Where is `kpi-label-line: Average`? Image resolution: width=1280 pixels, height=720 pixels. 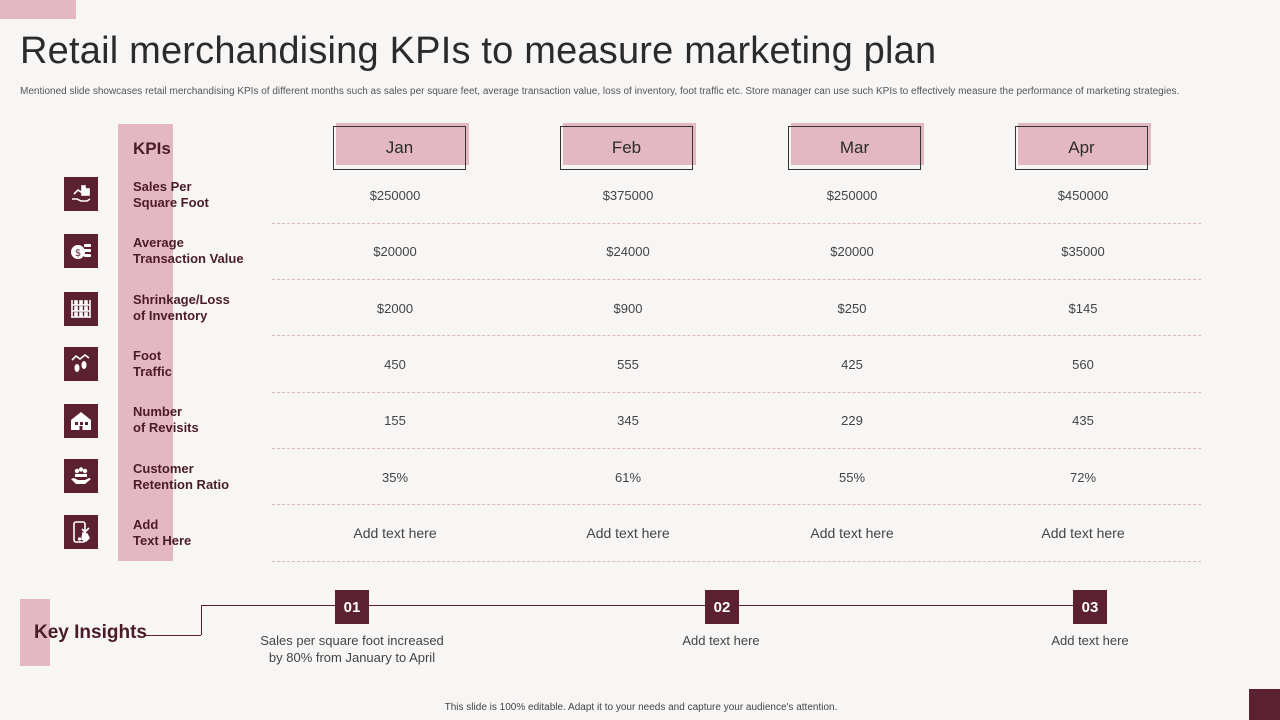
kpi-label-line: Average is located at coordinates (158, 242).